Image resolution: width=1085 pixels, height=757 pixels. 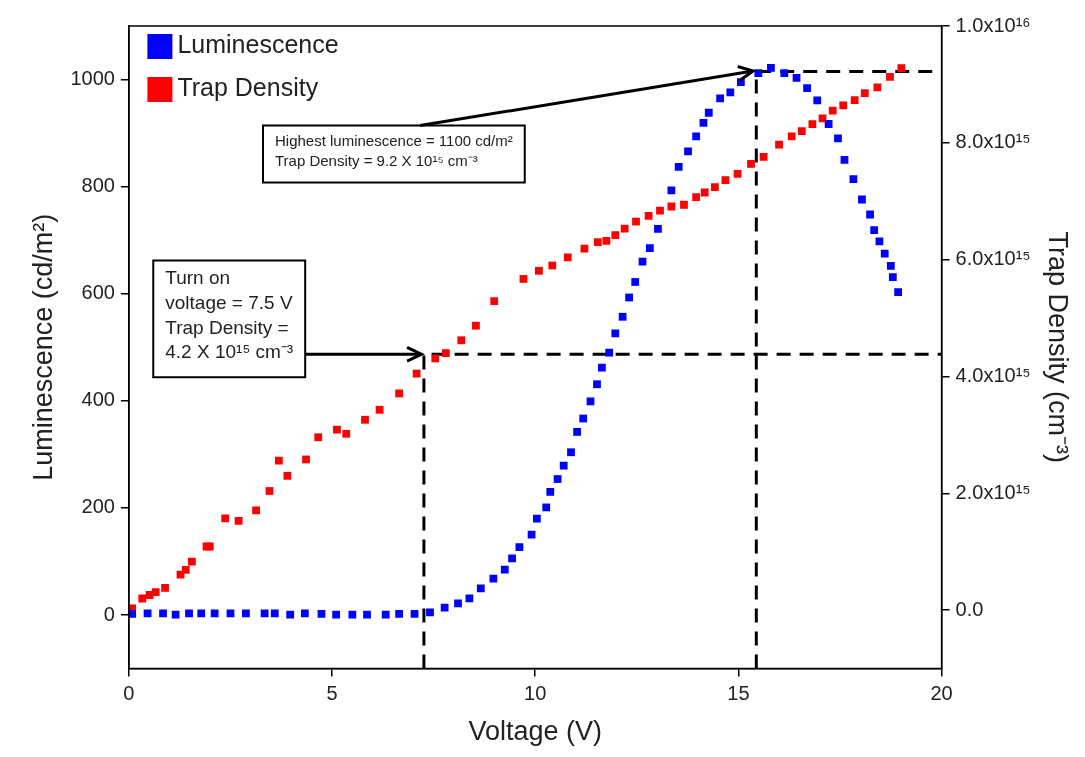 I want to click on annotation: Turn on voltage = 7.5 V Trap Density = 4.2 X 10¹⁵ cm⁻³, so click(x=229, y=315).